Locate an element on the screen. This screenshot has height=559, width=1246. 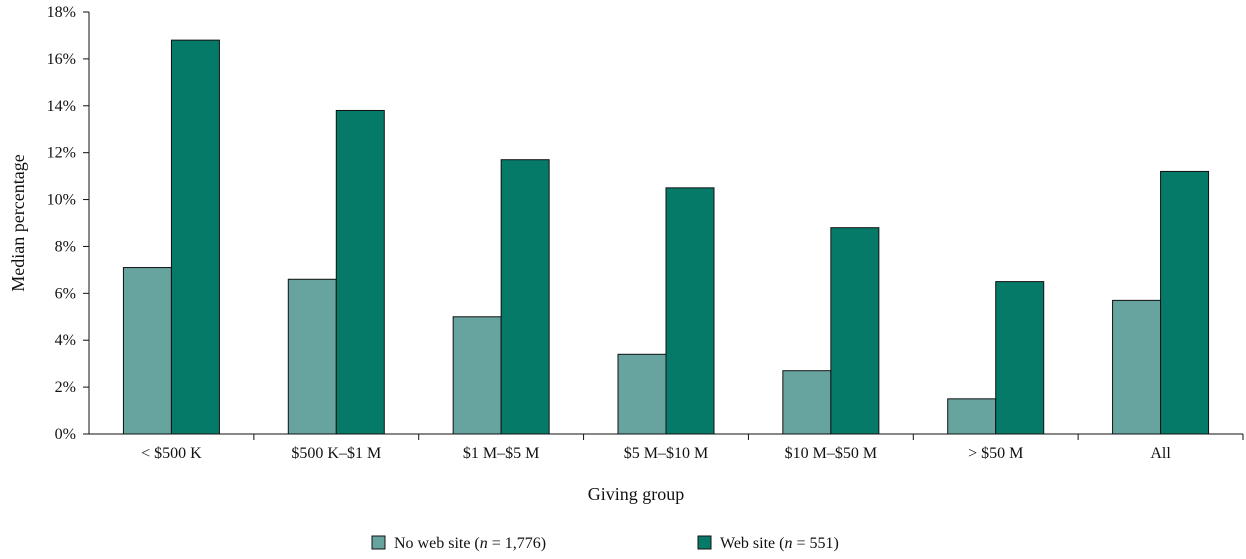
x-tick-label: $10 M–$50 M is located at coordinates (831, 453).